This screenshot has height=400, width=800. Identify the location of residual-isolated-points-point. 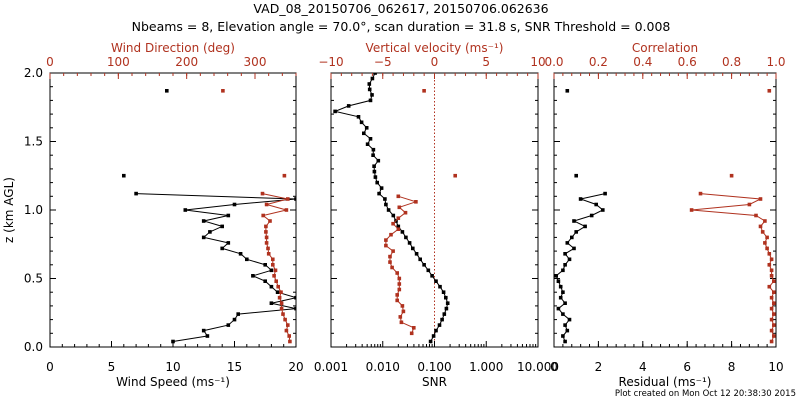
(576, 175).